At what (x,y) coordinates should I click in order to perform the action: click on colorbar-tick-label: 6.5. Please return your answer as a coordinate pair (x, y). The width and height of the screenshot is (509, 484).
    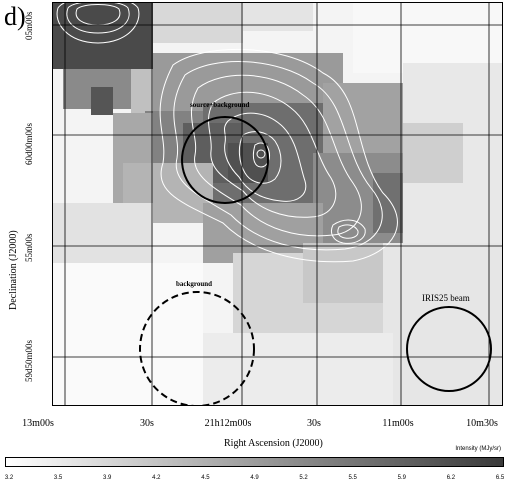
    Looking at the image, I should click on (500, 478).